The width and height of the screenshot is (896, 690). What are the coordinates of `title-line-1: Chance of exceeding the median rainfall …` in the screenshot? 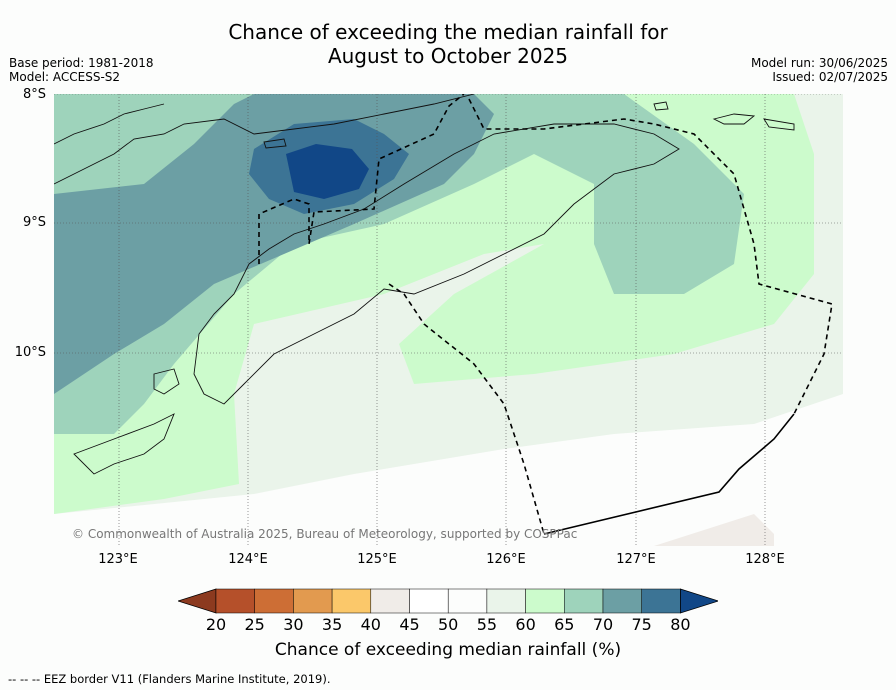 It's located at (448, 32).